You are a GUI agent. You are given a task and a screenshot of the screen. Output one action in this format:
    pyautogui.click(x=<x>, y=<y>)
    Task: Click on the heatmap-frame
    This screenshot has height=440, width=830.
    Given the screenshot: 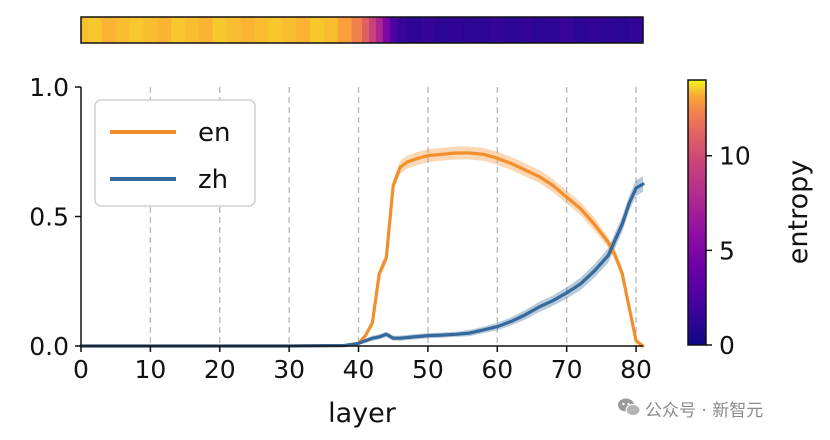 What is the action you would take?
    pyautogui.click(x=362, y=30)
    